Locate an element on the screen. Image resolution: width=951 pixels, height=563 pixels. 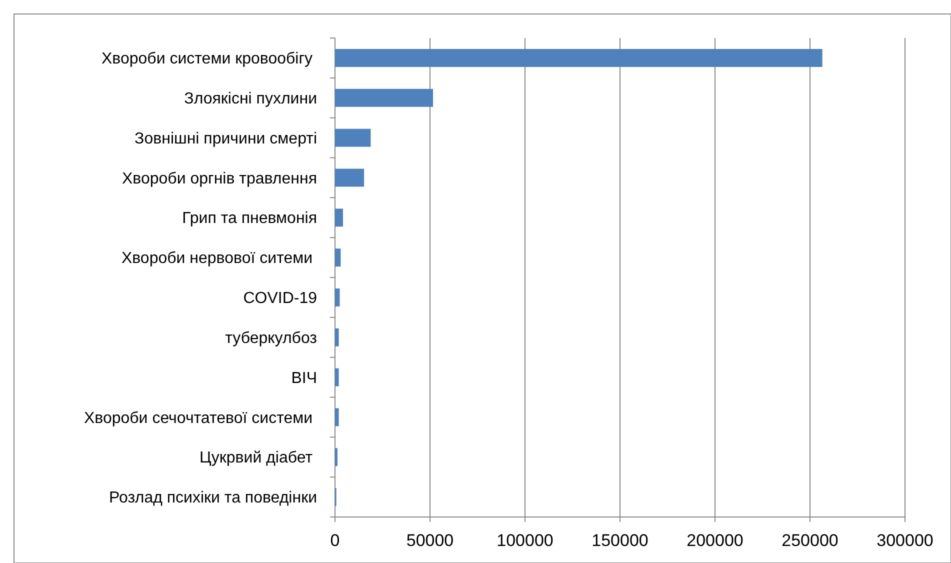
x-tick-label: 200000 is located at coordinates (715, 540).